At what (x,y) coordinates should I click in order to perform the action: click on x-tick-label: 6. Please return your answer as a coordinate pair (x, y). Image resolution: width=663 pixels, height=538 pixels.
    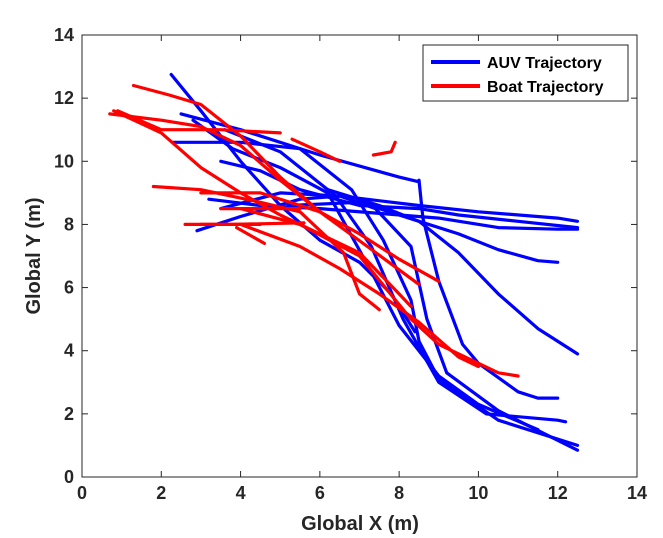
    Looking at the image, I should click on (320, 493).